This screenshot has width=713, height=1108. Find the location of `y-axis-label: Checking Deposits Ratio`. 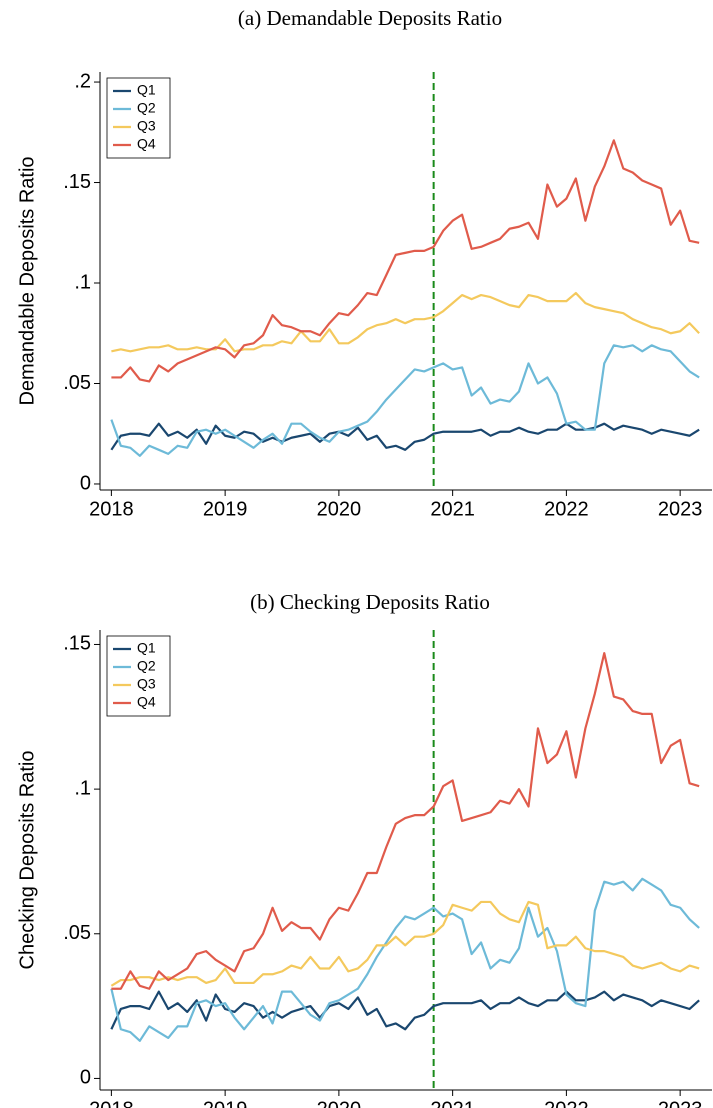

y-axis-label: Checking Deposits Ratio is located at coordinates (27, 860).